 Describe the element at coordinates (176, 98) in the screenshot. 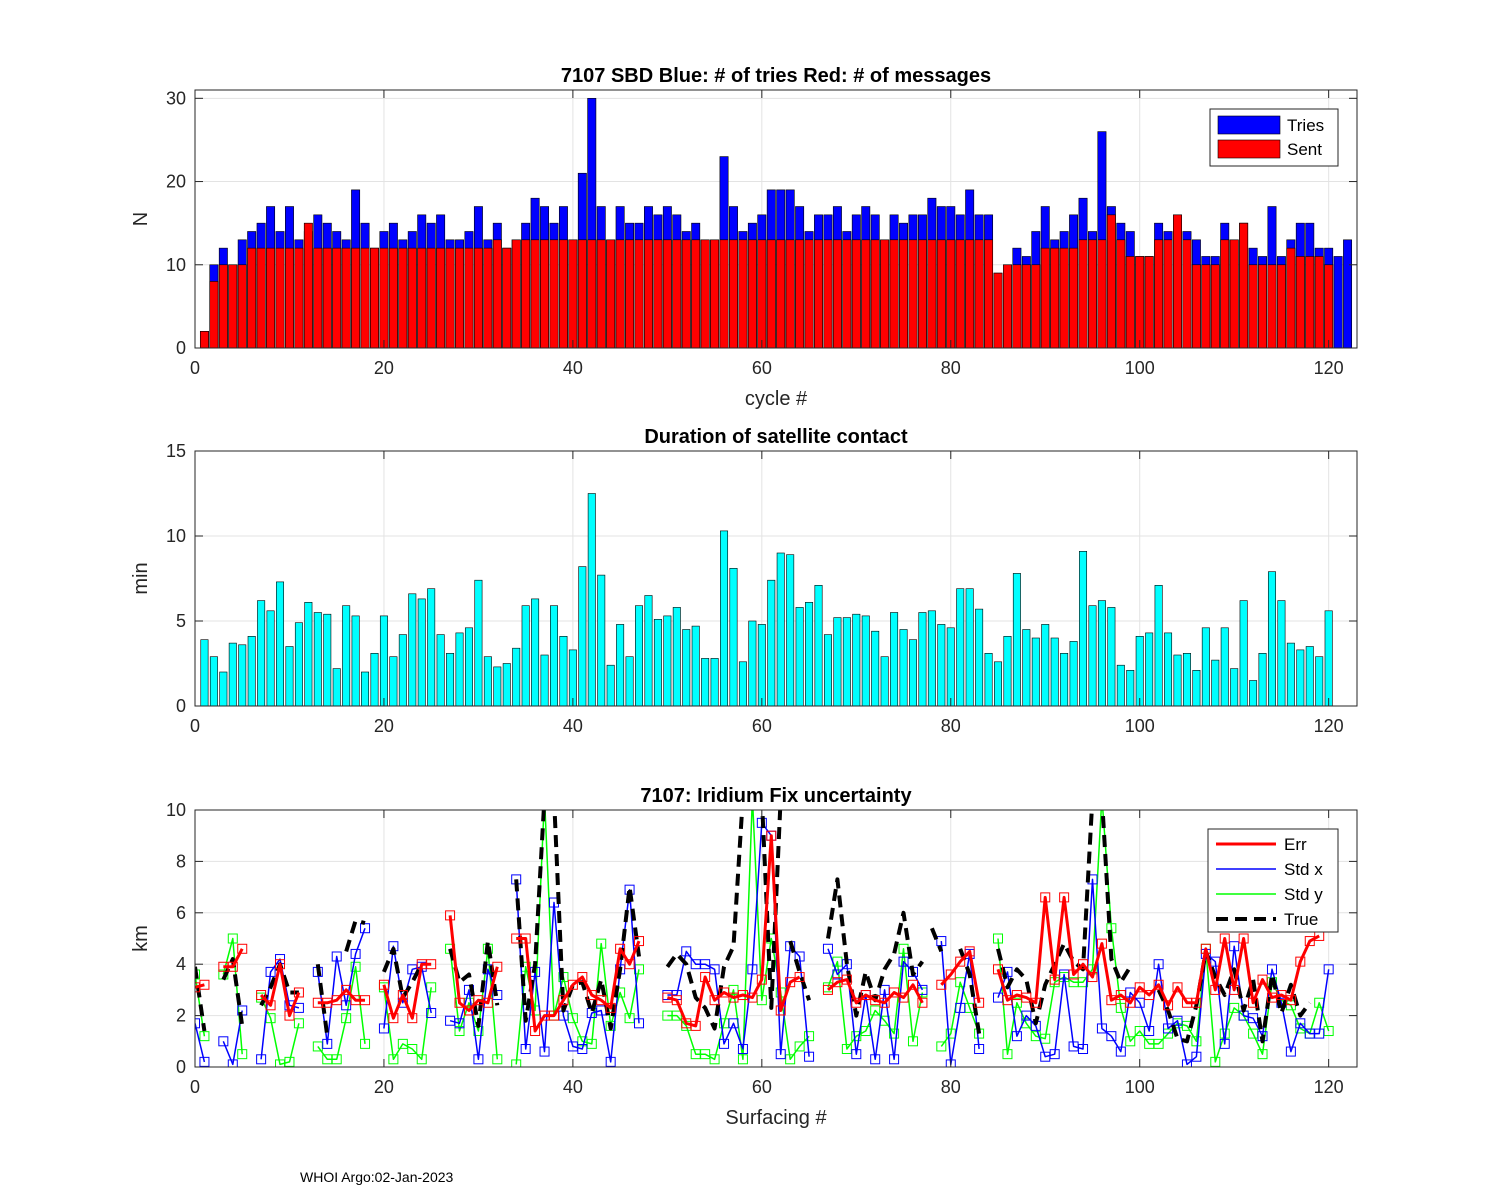

I see `y-tick-label: 30` at that location.